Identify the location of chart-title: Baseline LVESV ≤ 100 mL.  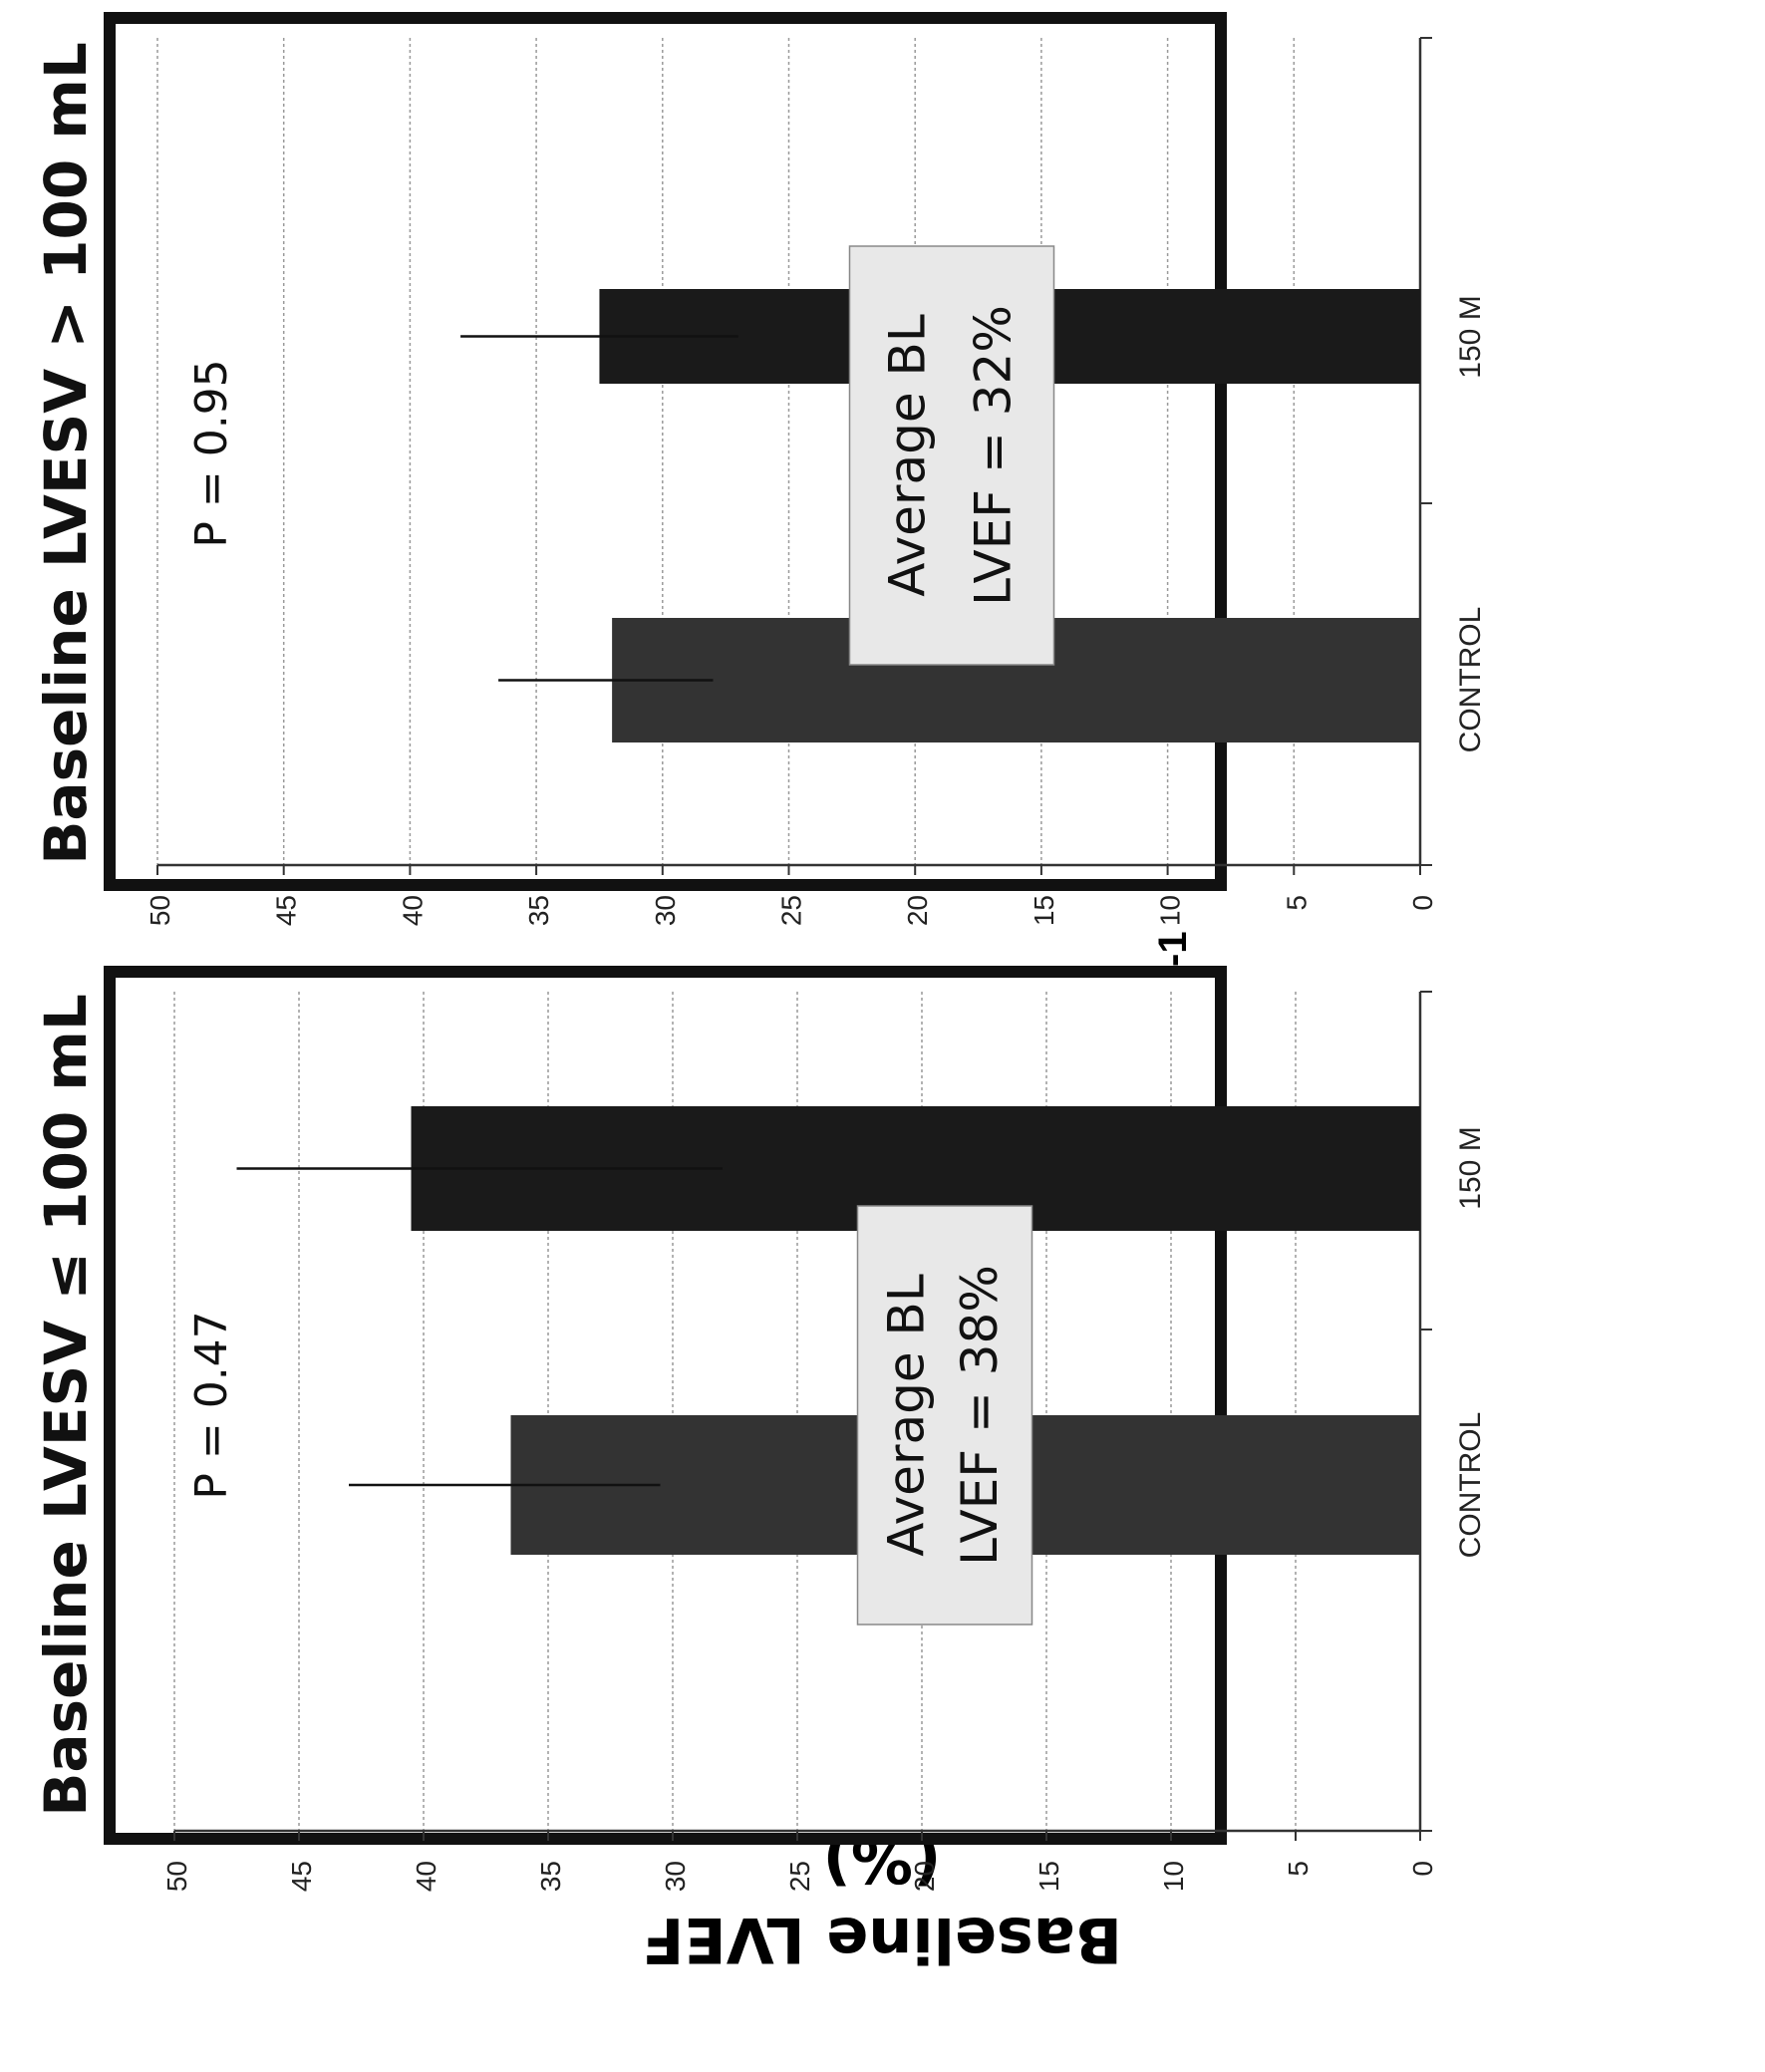
(66, 1405).